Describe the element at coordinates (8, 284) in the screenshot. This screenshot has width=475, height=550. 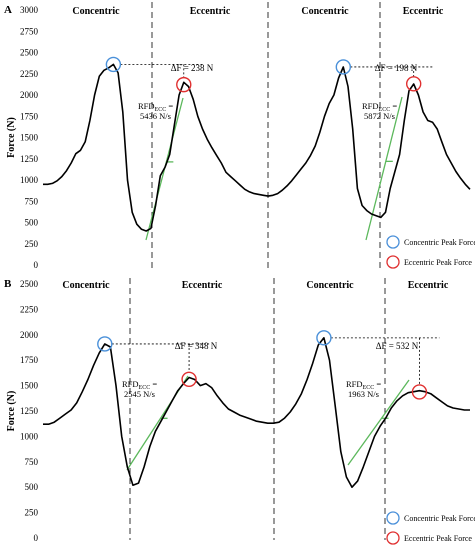
I see `panel-letter: B` at that location.